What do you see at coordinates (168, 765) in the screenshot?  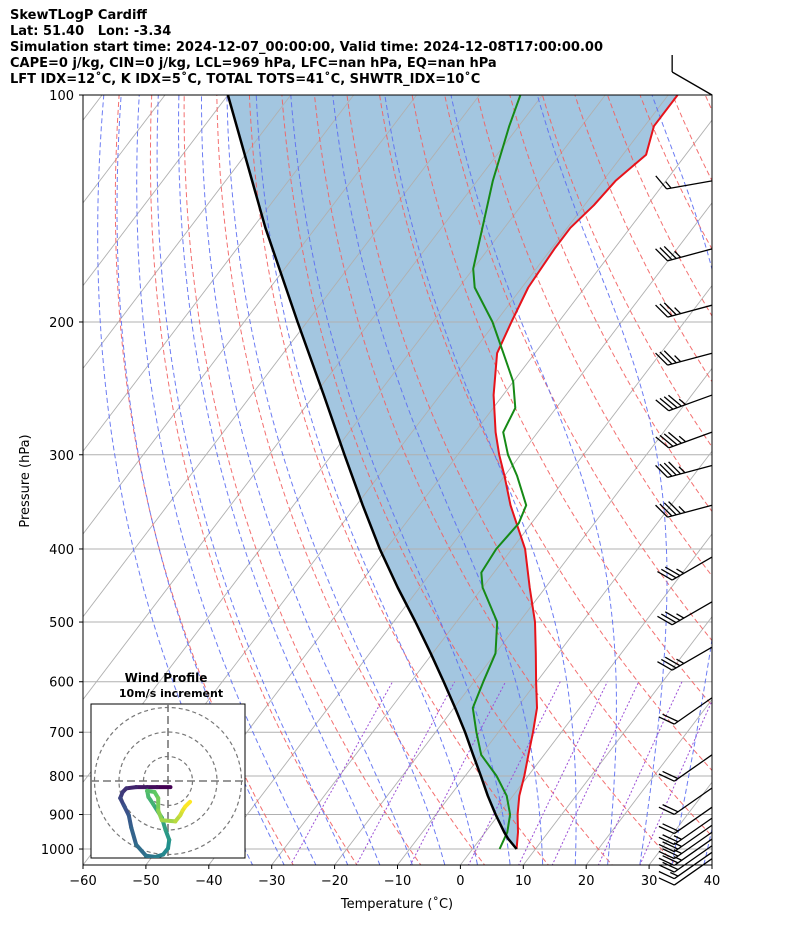 I see `hodograph-inset: Wind Profile 10m/s increment` at bounding box center [168, 765].